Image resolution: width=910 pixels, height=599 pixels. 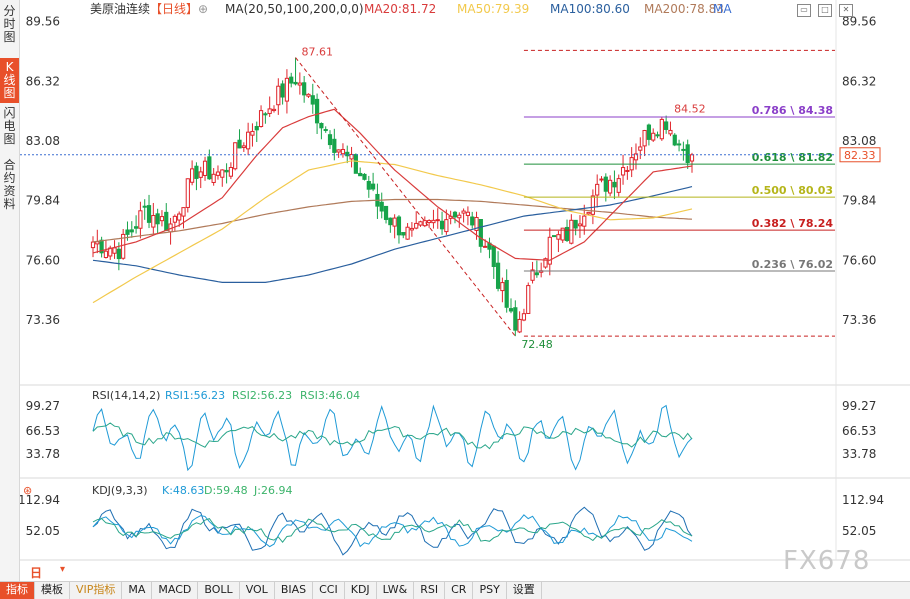 What do you see at coordinates (846, 10) in the screenshot?
I see `close-icon: ✕` at bounding box center [846, 10].